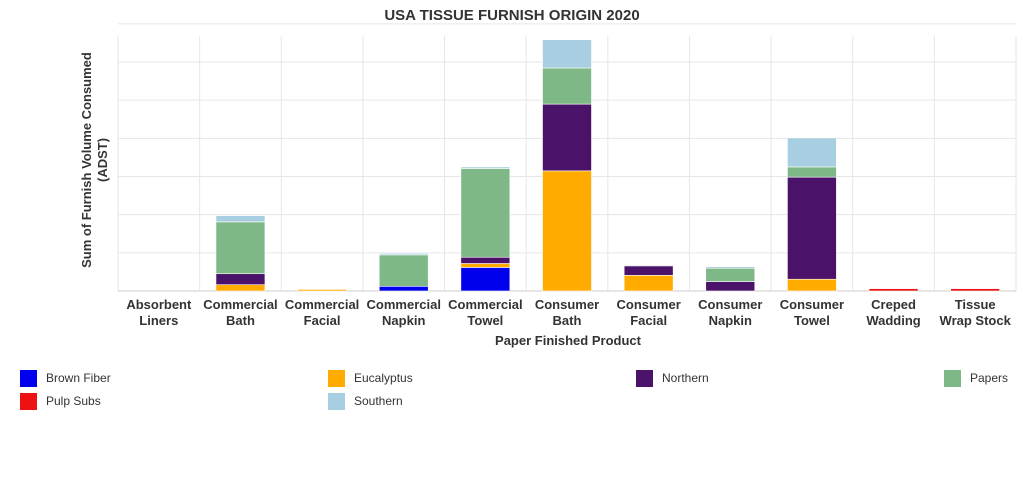  Describe the element at coordinates (730, 312) in the screenshot. I see `x-tick-label: Consumer Napkin` at that location.